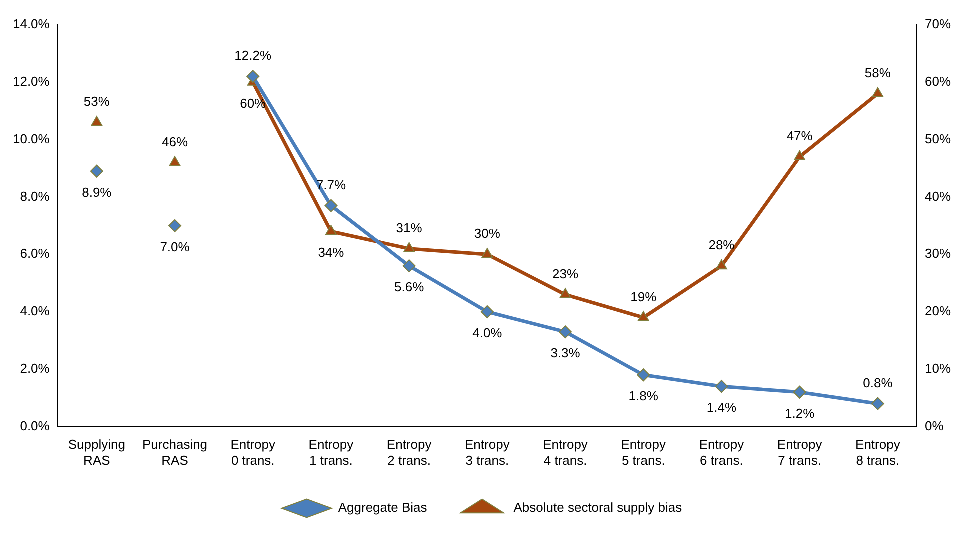 This screenshot has height=535, width=964. I want to click on x-tick-label: Entropy 4 trans., so click(565, 452).